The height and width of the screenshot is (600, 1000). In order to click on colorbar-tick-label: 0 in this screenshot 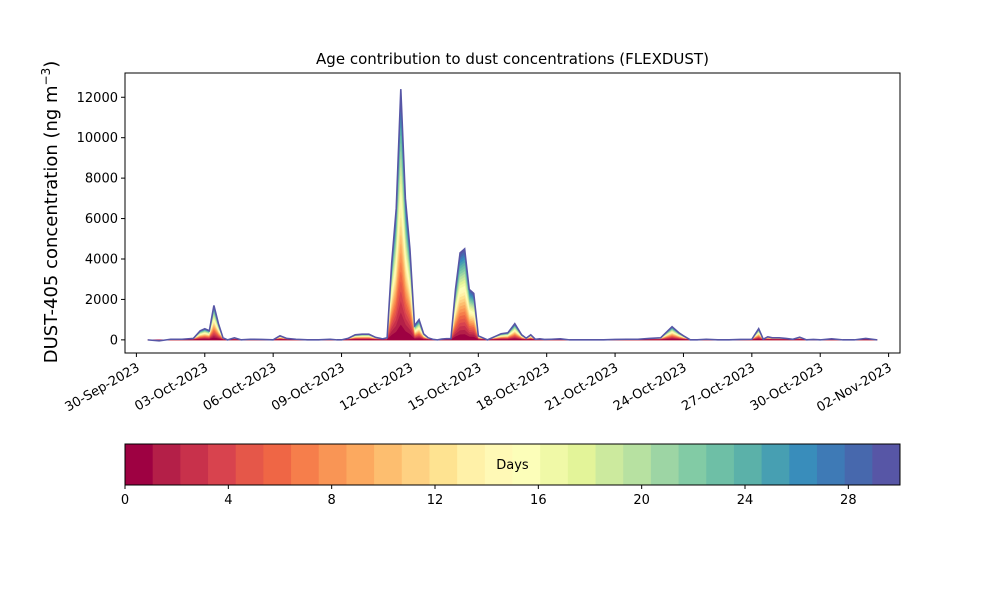, I will do `click(125, 500)`.